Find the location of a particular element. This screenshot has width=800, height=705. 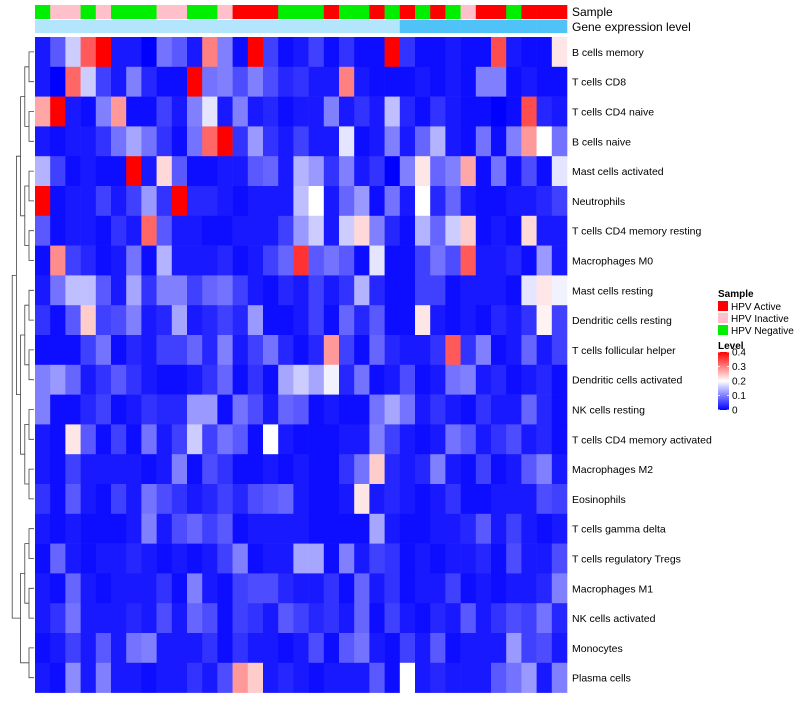

sample-legend-swatch is located at coordinates (723, 306).